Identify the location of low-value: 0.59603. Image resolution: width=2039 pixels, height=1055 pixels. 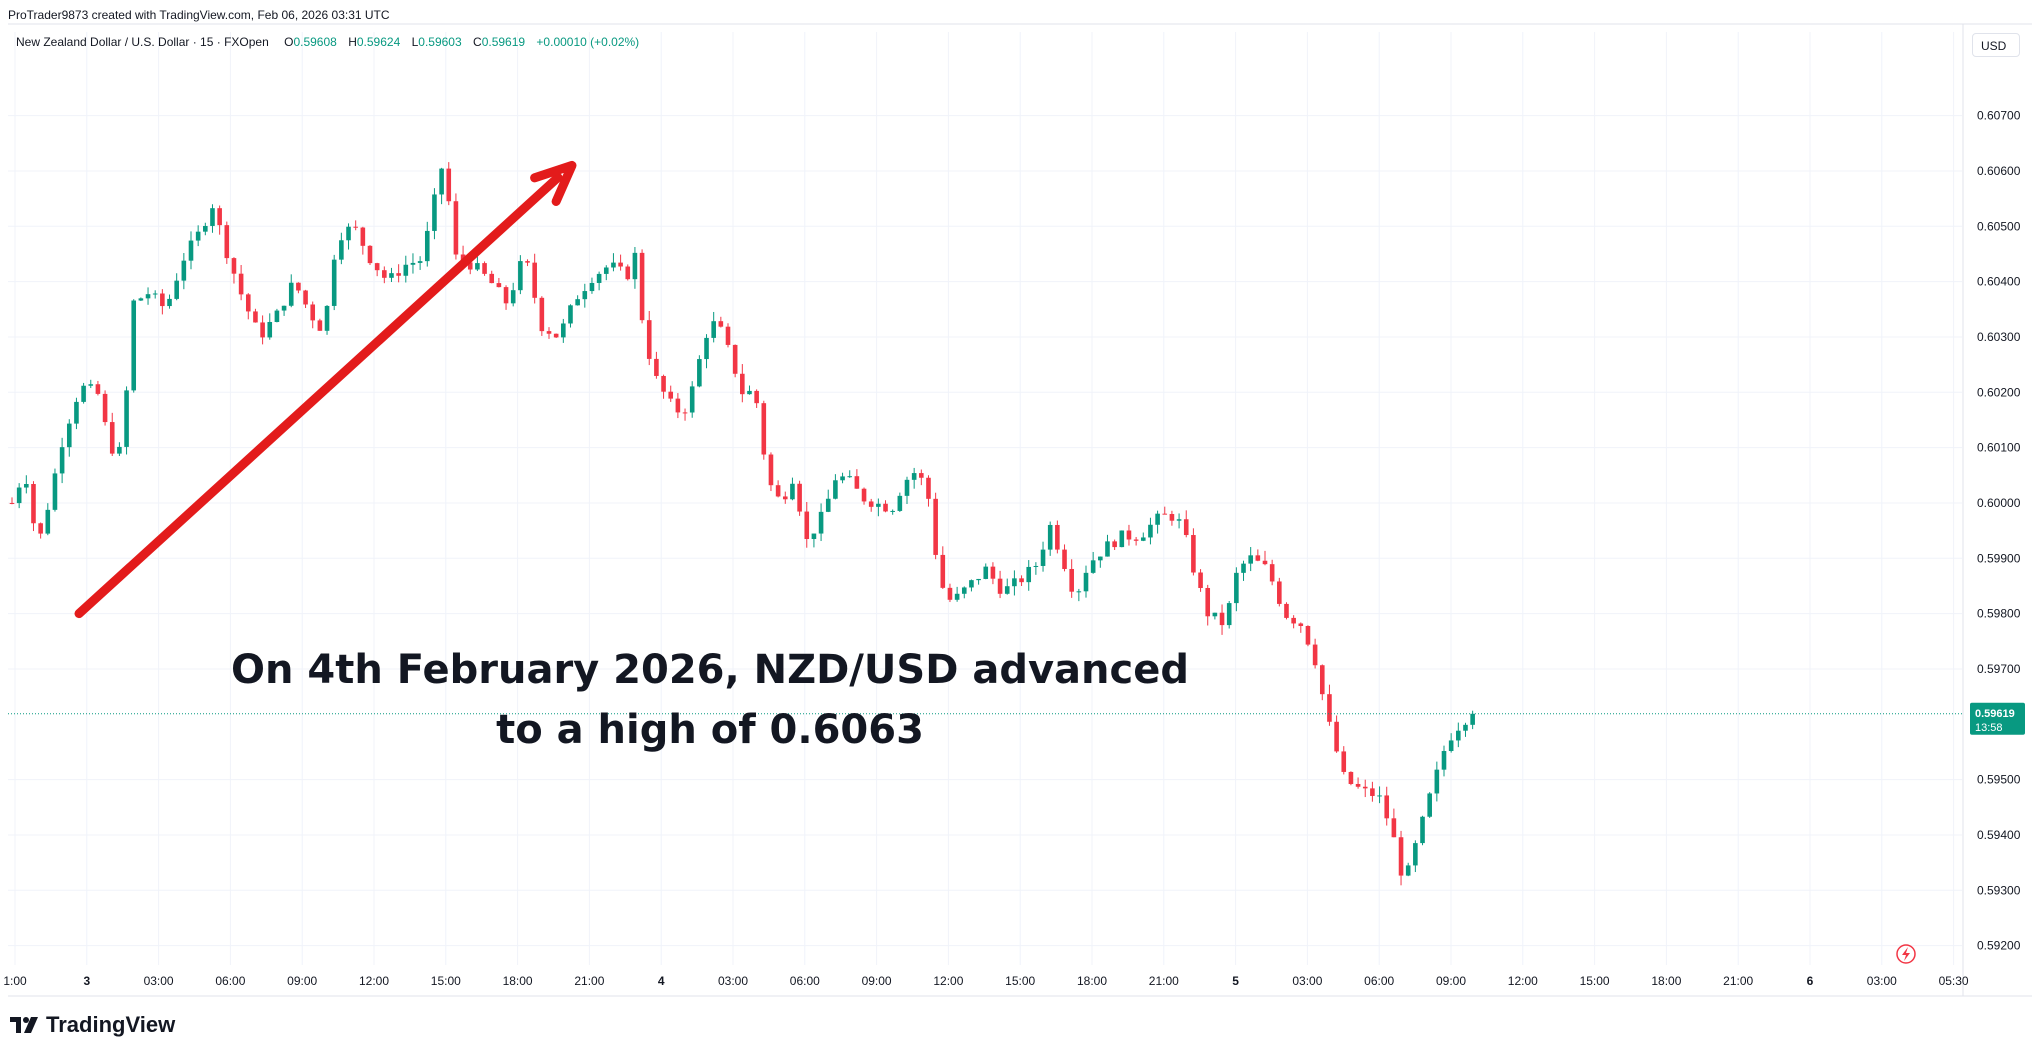
(440, 42).